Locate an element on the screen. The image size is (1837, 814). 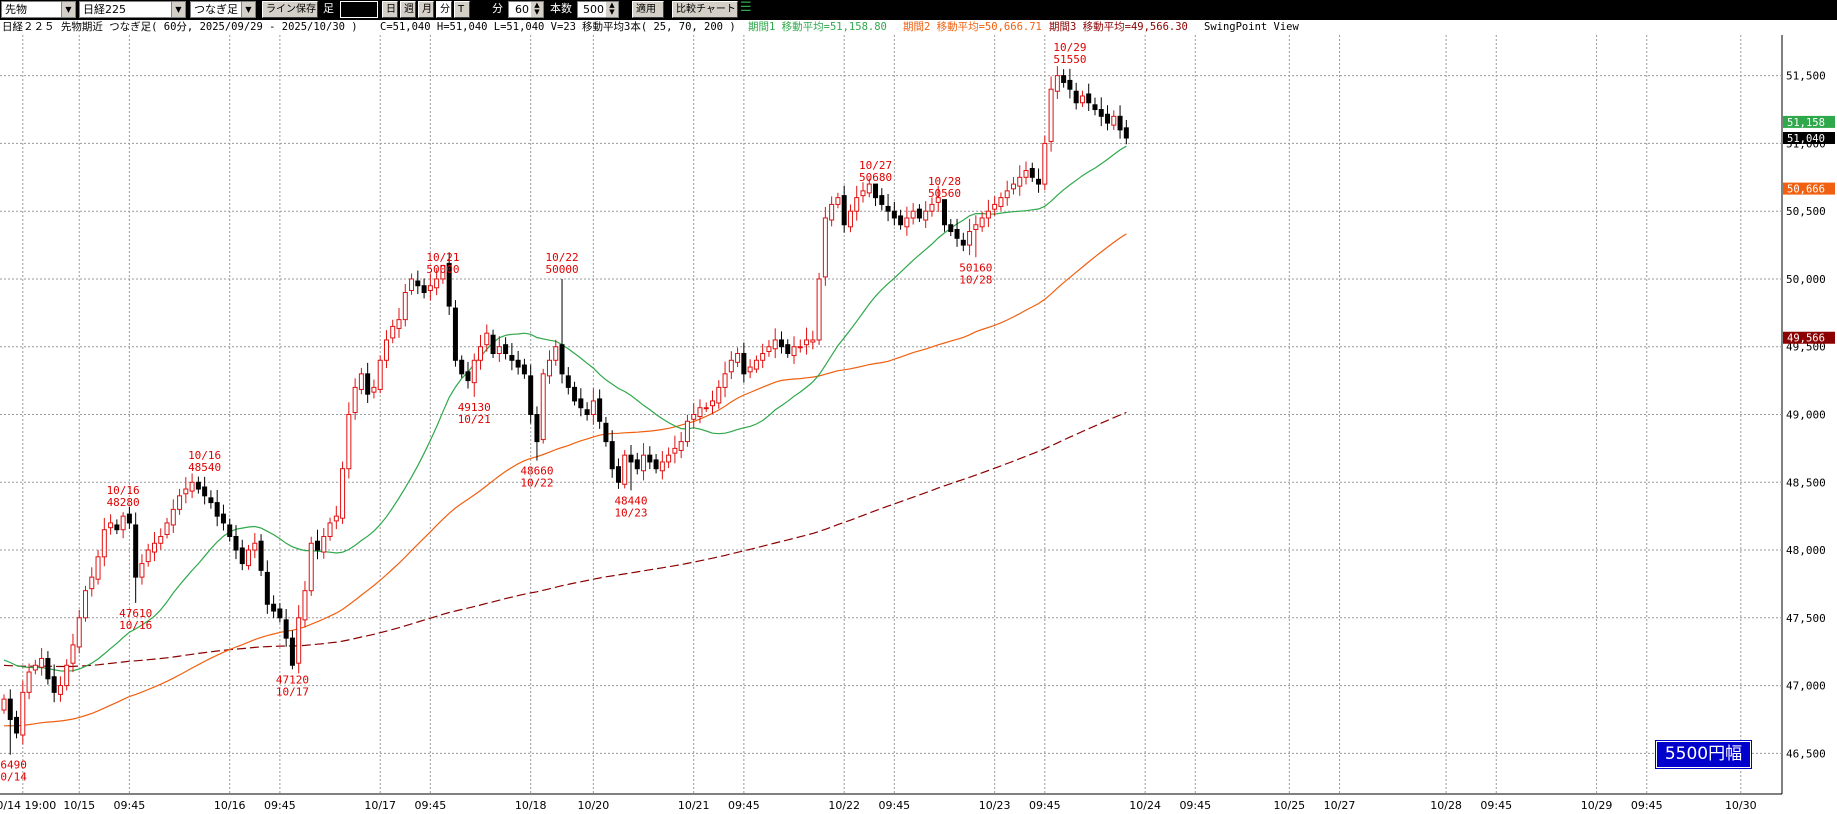
line-save-button: ライン保存 is located at coordinates (290, 9).